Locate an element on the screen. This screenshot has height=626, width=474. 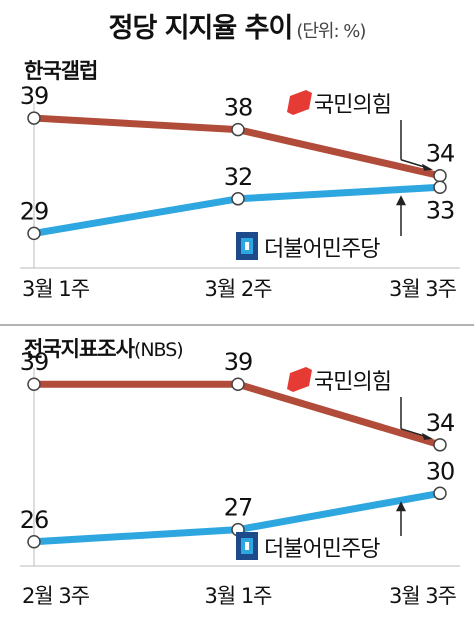
chart-title: 정당 지지율 추이 is located at coordinates (201, 28).